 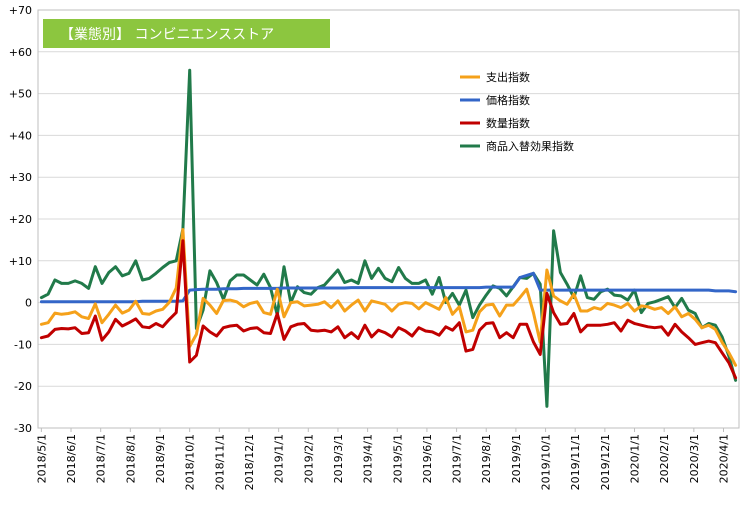 I want to click on x-tick-label: 2019/9/1, so click(x=516, y=458).